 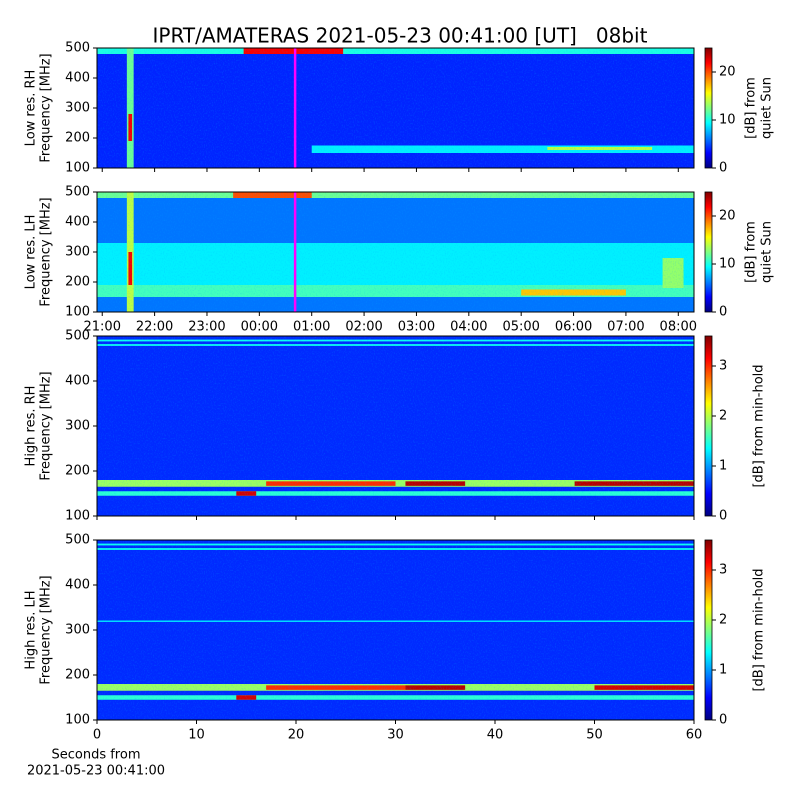 What do you see at coordinates (495, 735) in the screenshot?
I see `x-tick-label: 40` at bounding box center [495, 735].